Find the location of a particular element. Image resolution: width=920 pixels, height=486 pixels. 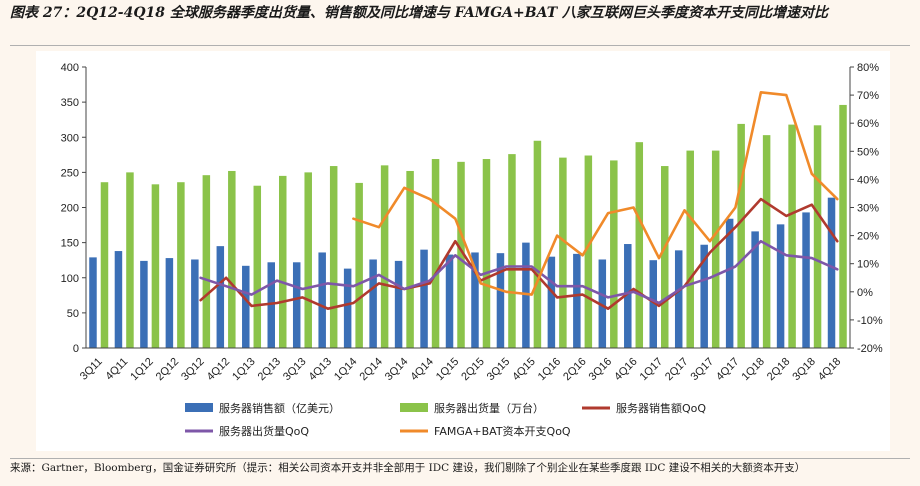

y-right-tick-label: -10% is located at coordinates (870, 321).